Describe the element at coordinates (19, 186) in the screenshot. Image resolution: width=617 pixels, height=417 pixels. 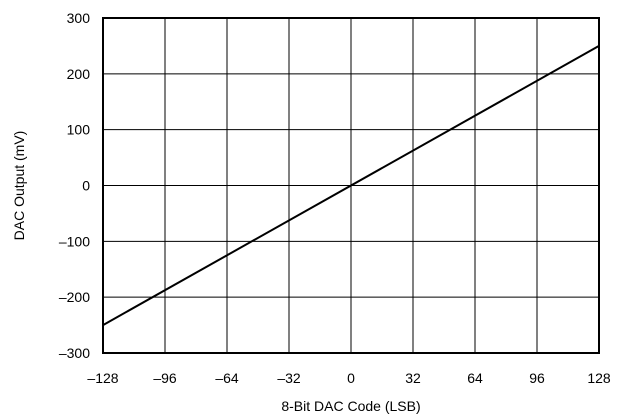
I see `y-axis-title: DAC Output (mV)` at that location.